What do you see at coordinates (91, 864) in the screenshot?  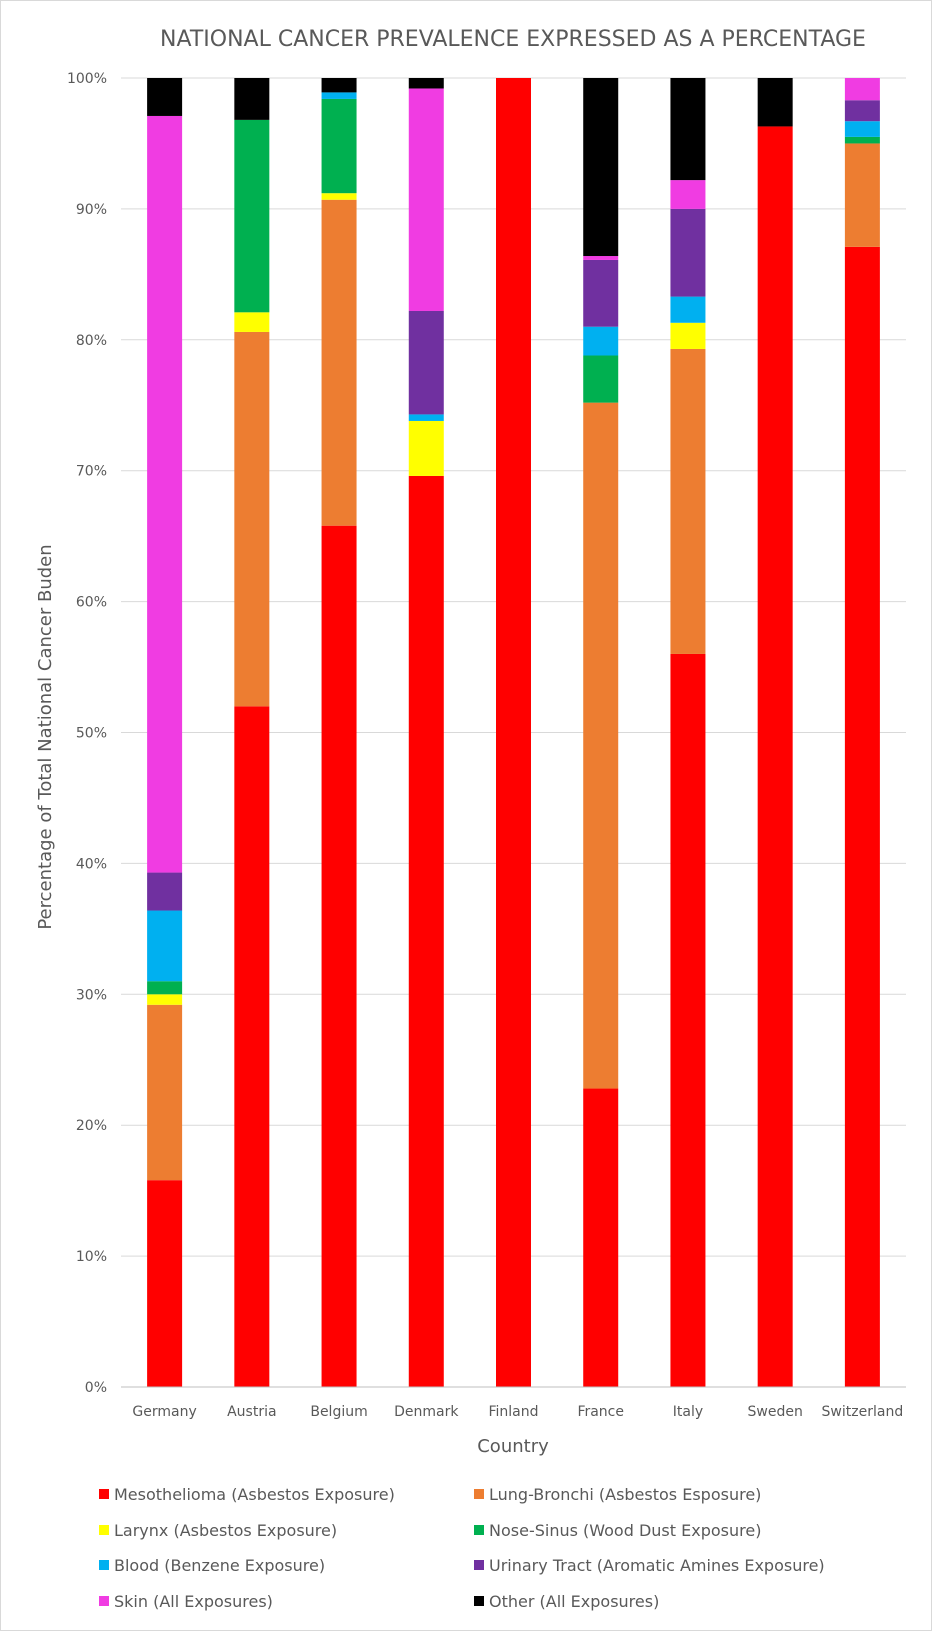 I see `y-tick-label: 40%` at bounding box center [91, 864].